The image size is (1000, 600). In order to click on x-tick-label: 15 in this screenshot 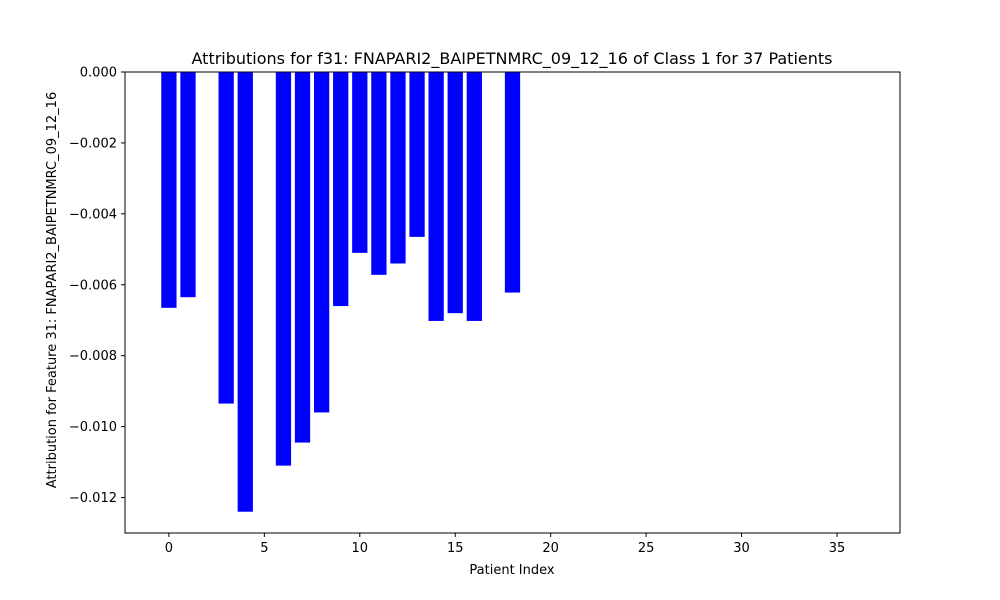, I will do `click(455, 548)`.